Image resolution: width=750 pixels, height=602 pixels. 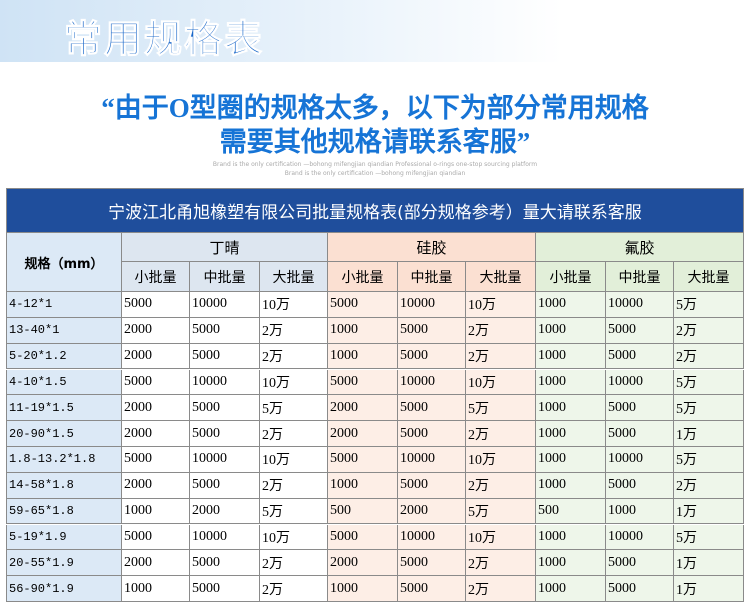 I want to click on spec-cell: 13-40*1, so click(x=64, y=330).